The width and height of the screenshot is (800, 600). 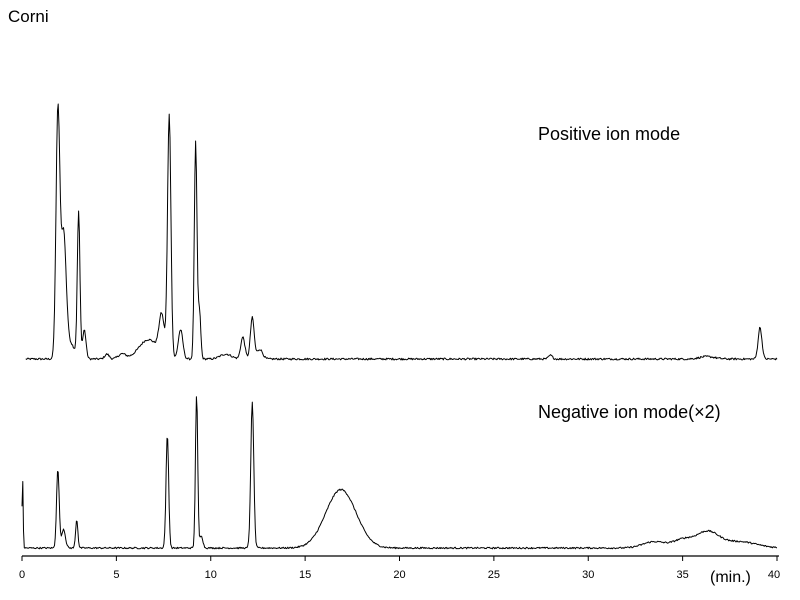 I want to click on x-tick-label: 0, so click(x=22, y=575).